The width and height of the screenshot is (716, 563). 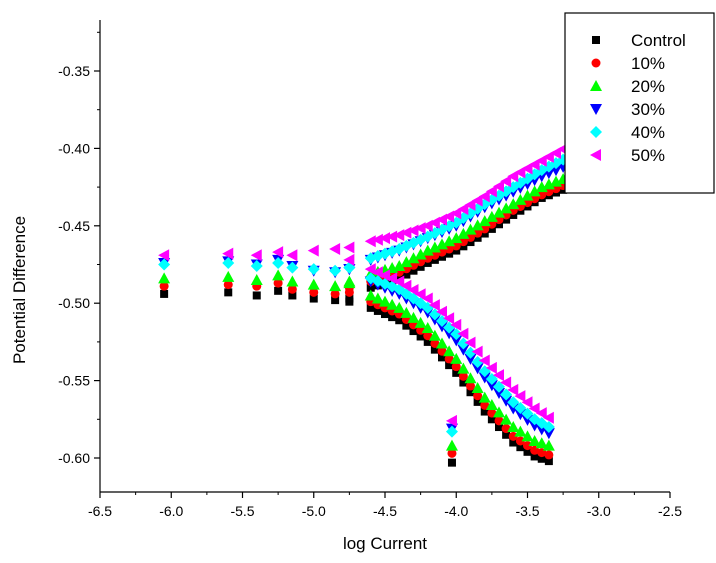 What do you see at coordinates (74, 303) in the screenshot?
I see `y-tick-label: -0.50` at bounding box center [74, 303].